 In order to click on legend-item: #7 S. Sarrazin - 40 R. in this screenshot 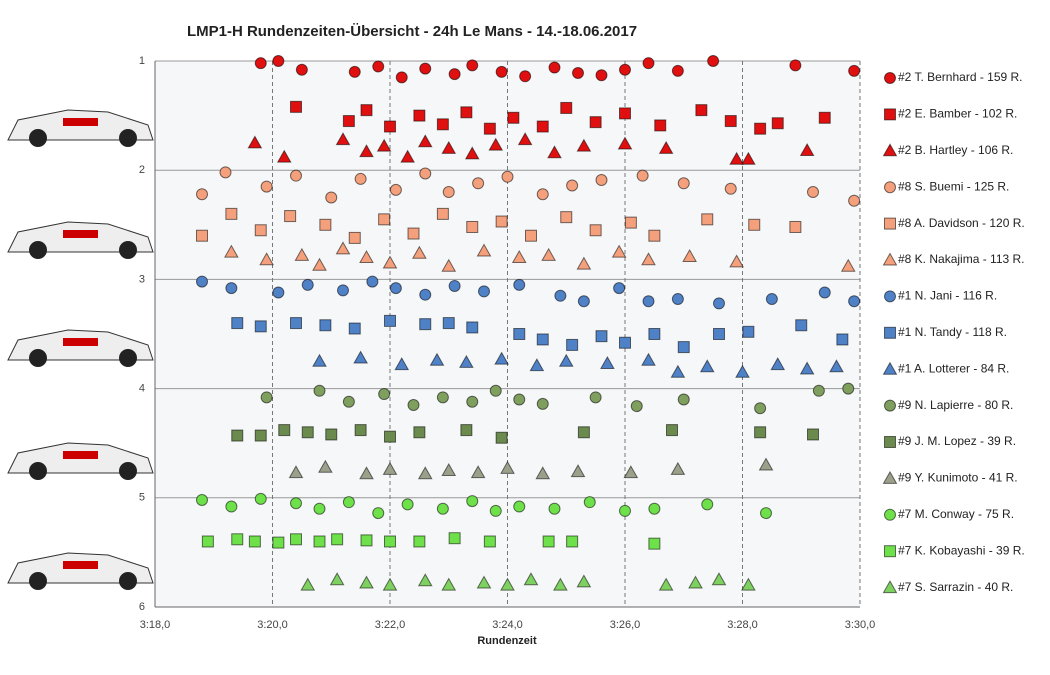, I will do `click(947, 587)`.